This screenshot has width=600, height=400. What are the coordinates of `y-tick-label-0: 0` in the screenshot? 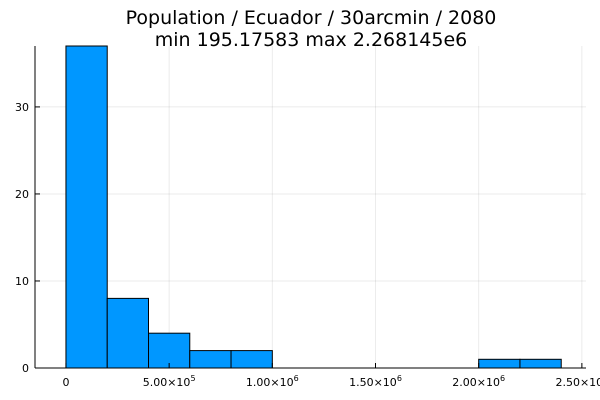 It's located at (25, 368).